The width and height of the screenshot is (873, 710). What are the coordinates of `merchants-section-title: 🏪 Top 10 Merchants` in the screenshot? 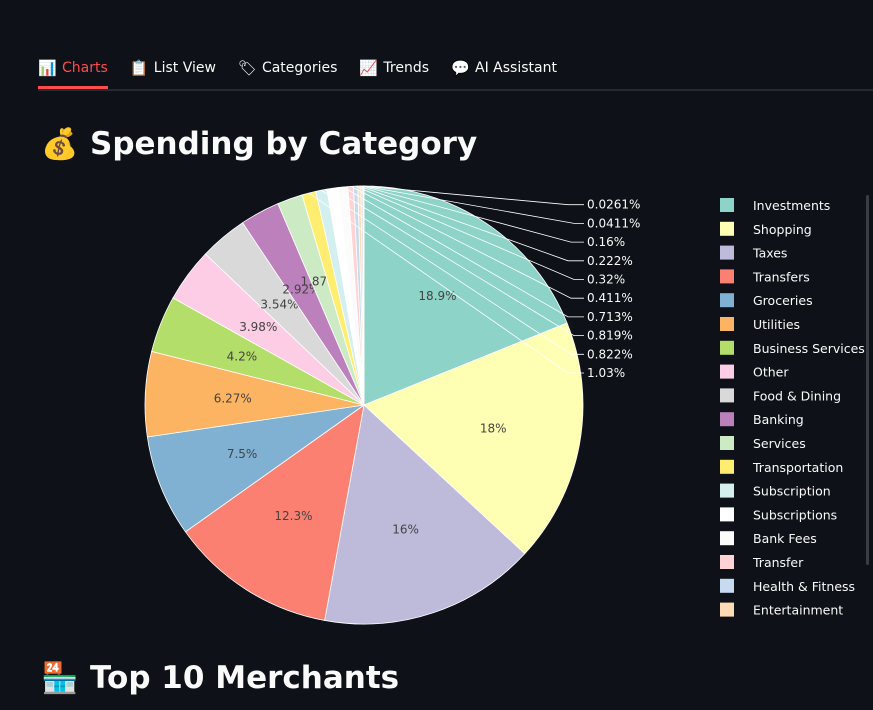 It's located at (219, 678).